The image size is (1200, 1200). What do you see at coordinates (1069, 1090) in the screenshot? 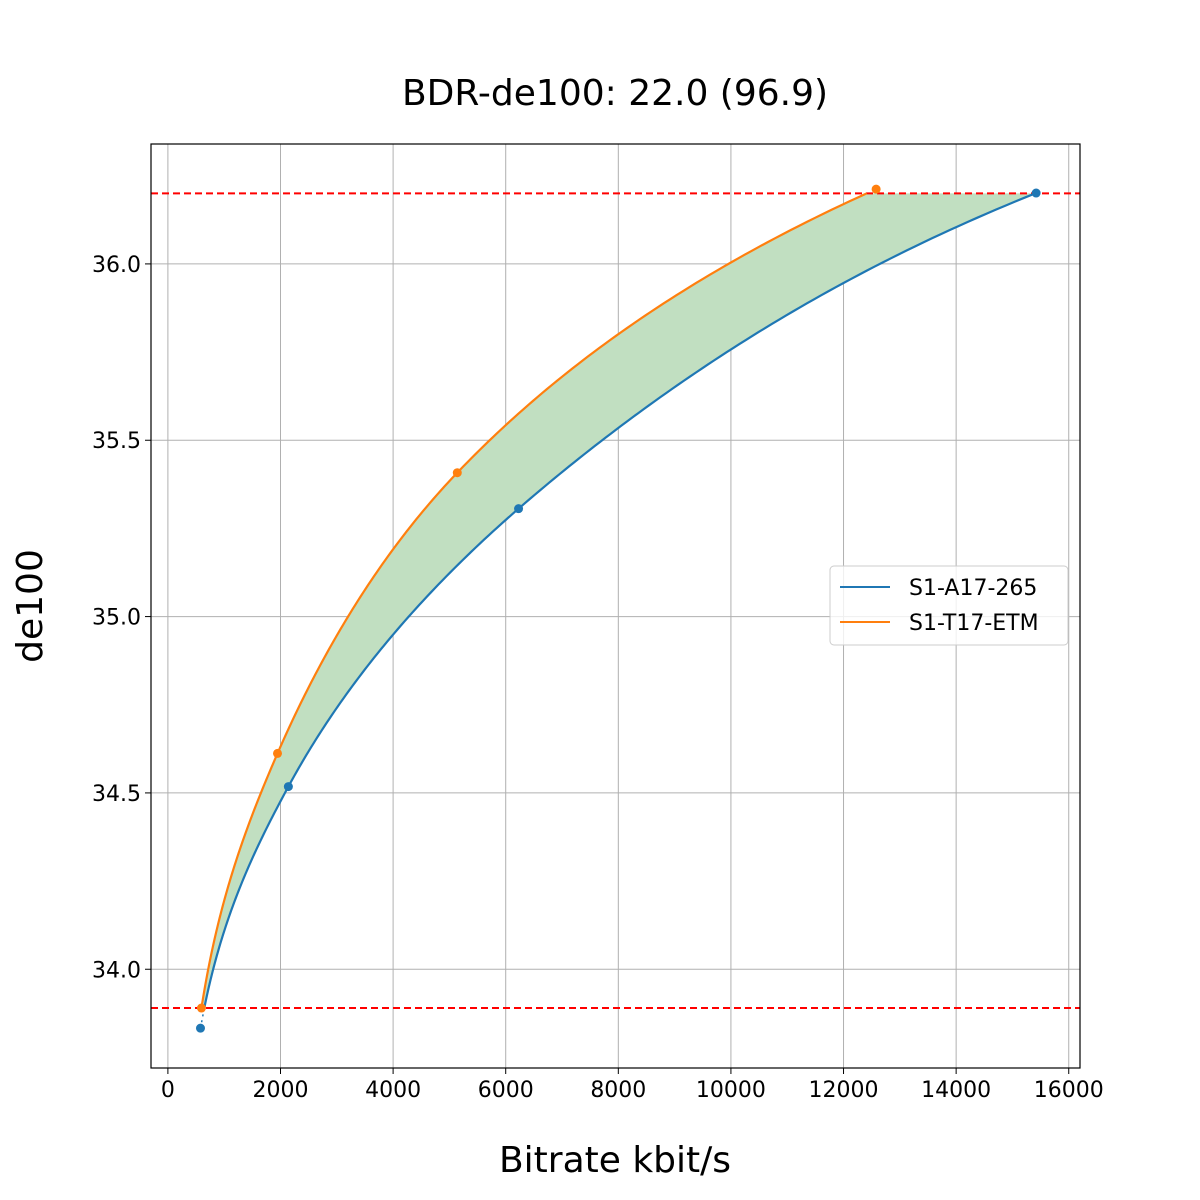
I see `x-tick-label: 16000` at bounding box center [1069, 1090].